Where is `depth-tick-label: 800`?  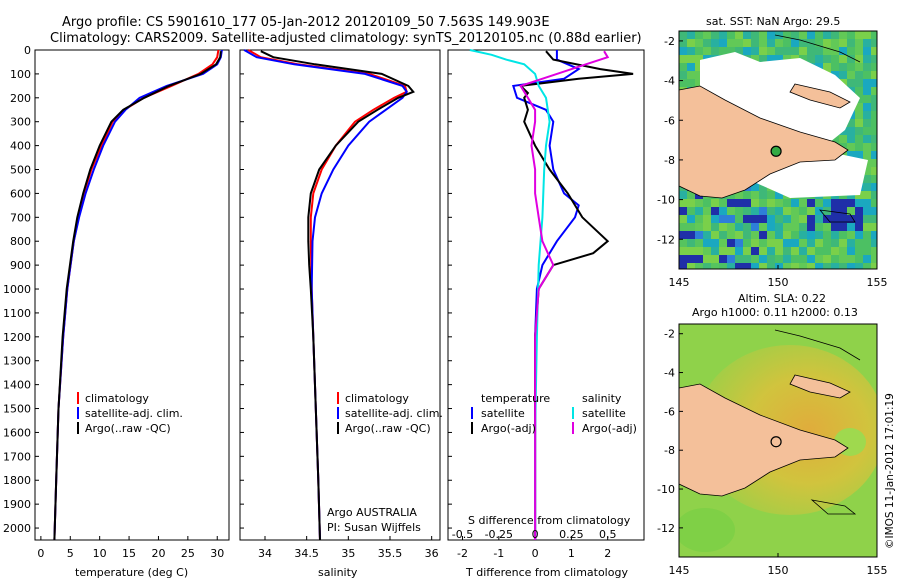
depth-tick-label: 800 is located at coordinates (20, 241).